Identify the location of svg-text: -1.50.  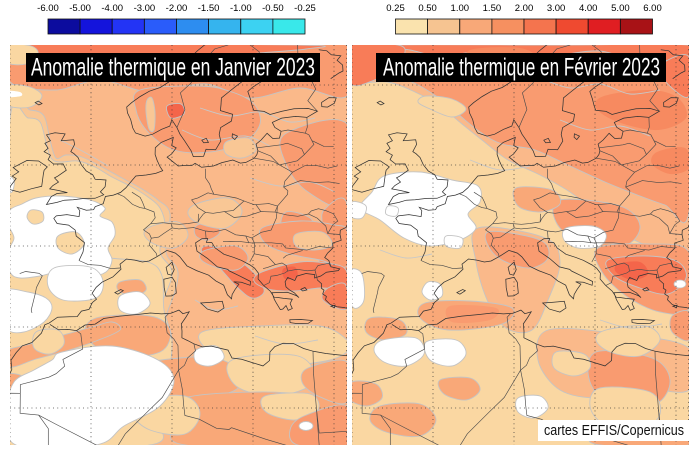
(209, 8).